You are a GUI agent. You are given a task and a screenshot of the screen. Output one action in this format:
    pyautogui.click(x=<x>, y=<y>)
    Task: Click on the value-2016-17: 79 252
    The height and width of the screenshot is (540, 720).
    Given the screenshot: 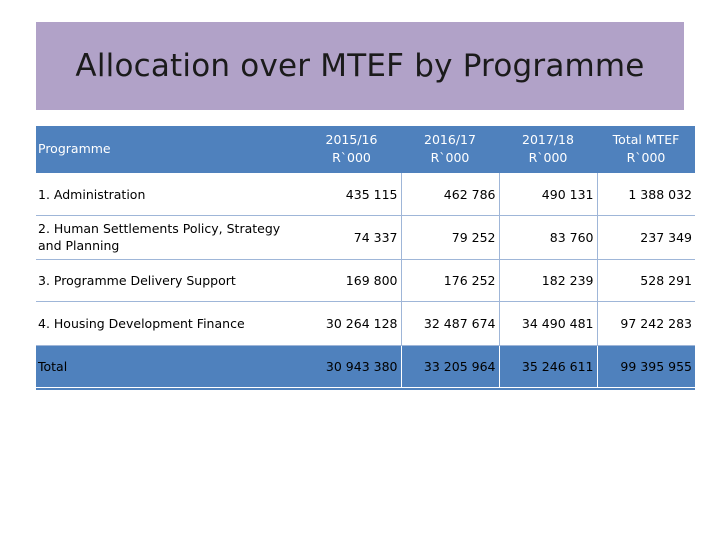 What is the action you would take?
    pyautogui.click(x=450, y=237)
    